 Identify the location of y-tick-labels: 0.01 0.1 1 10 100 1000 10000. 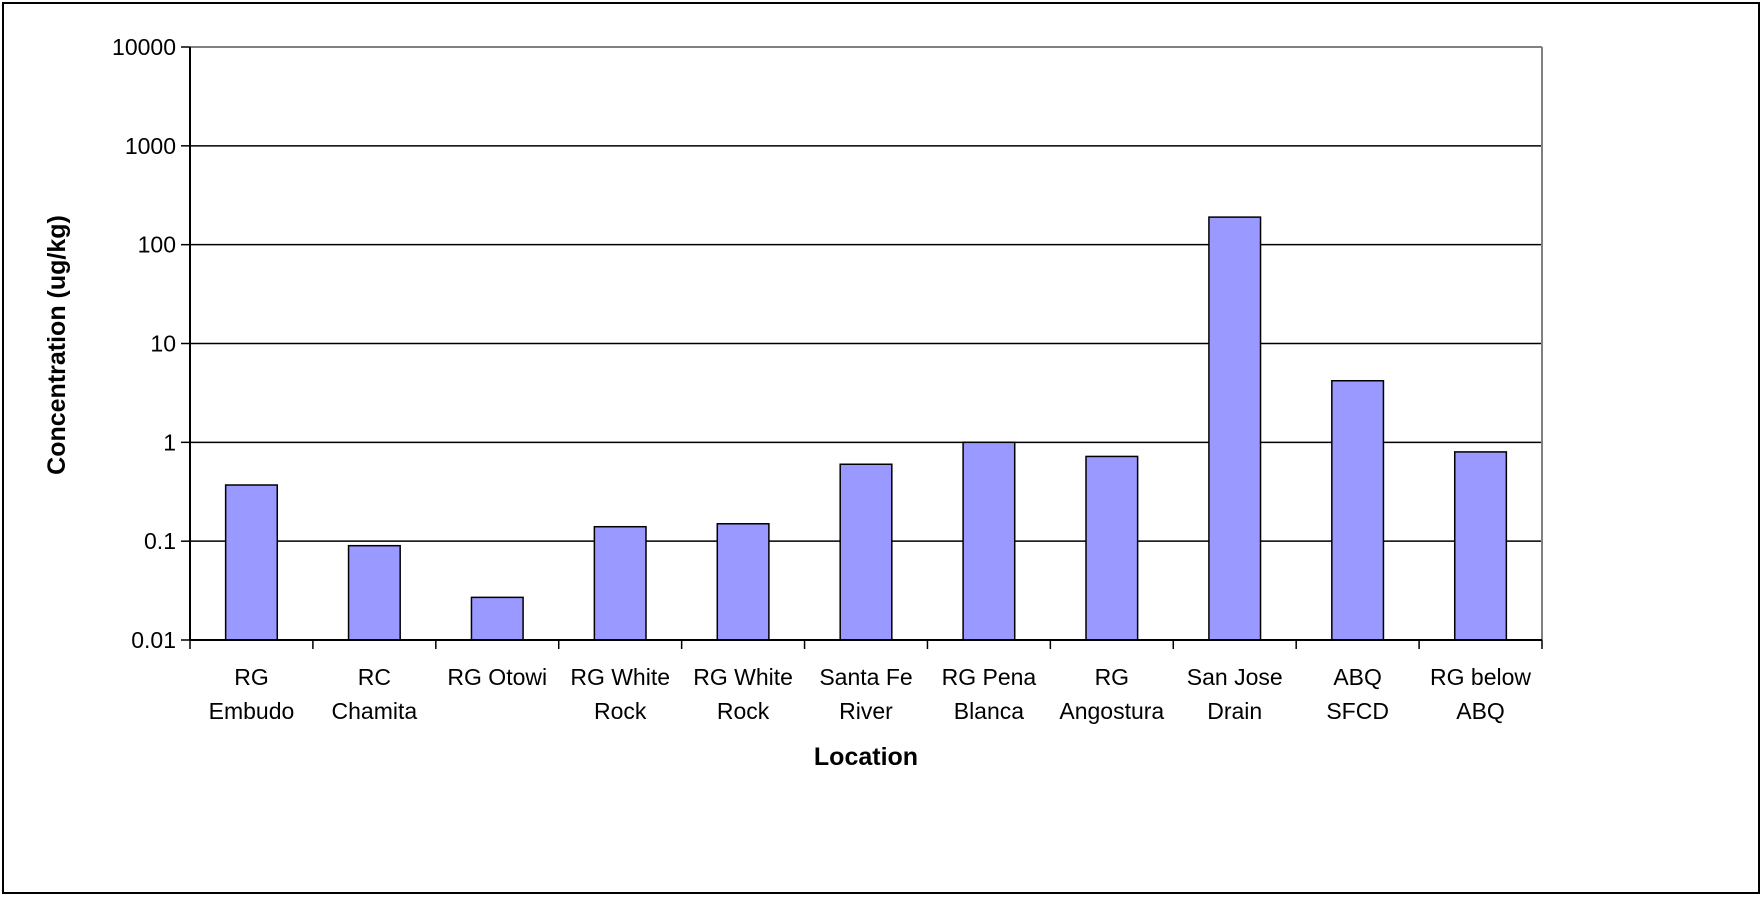
(144, 343).